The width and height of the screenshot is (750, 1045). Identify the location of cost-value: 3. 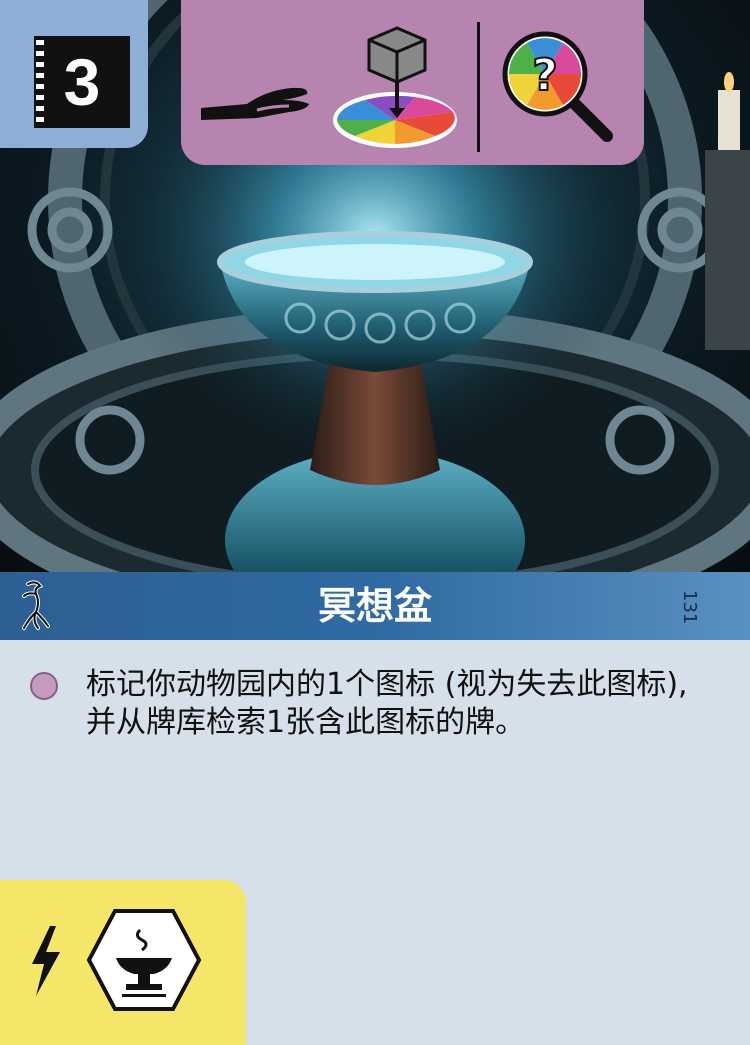
(82, 82).